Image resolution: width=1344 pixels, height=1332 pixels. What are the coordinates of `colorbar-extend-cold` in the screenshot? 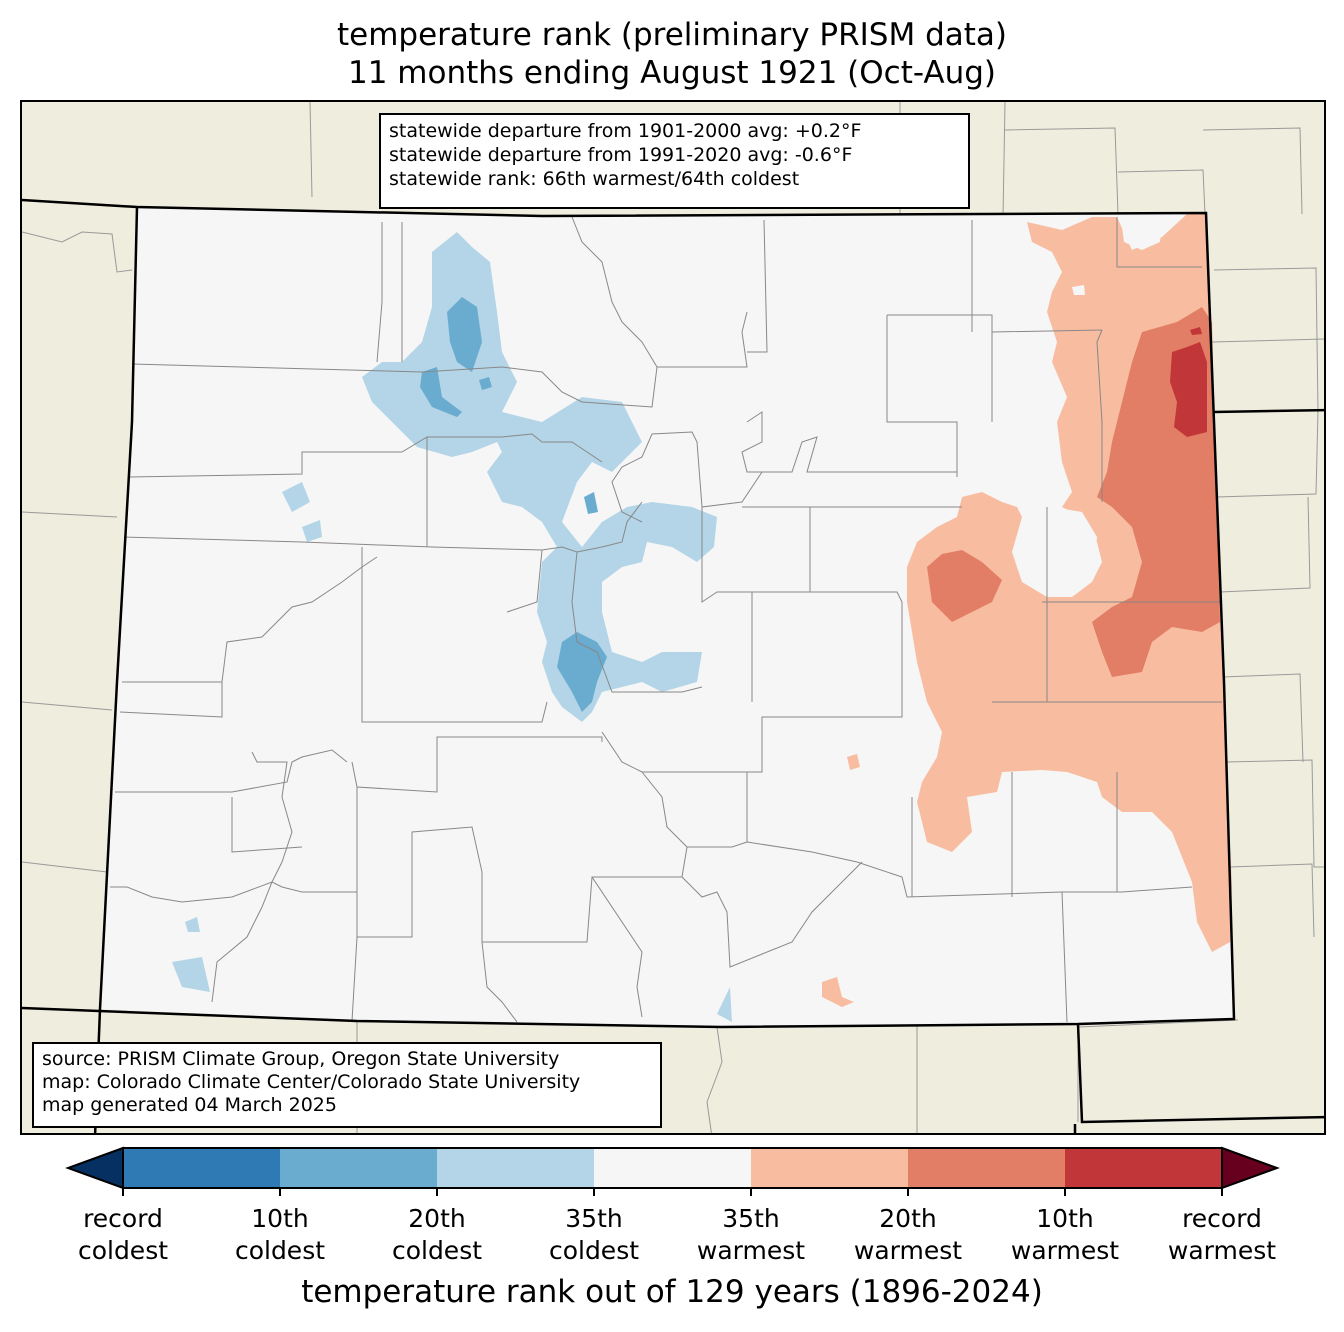 It's located at (94, 1168).